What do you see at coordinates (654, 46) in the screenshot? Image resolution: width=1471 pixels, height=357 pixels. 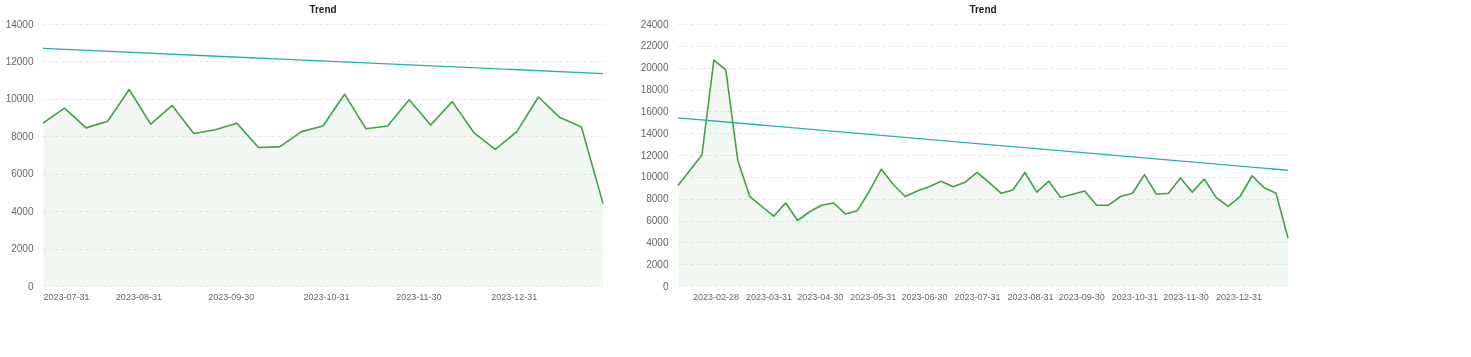 I see `y-tick-label: 22000` at bounding box center [654, 46].